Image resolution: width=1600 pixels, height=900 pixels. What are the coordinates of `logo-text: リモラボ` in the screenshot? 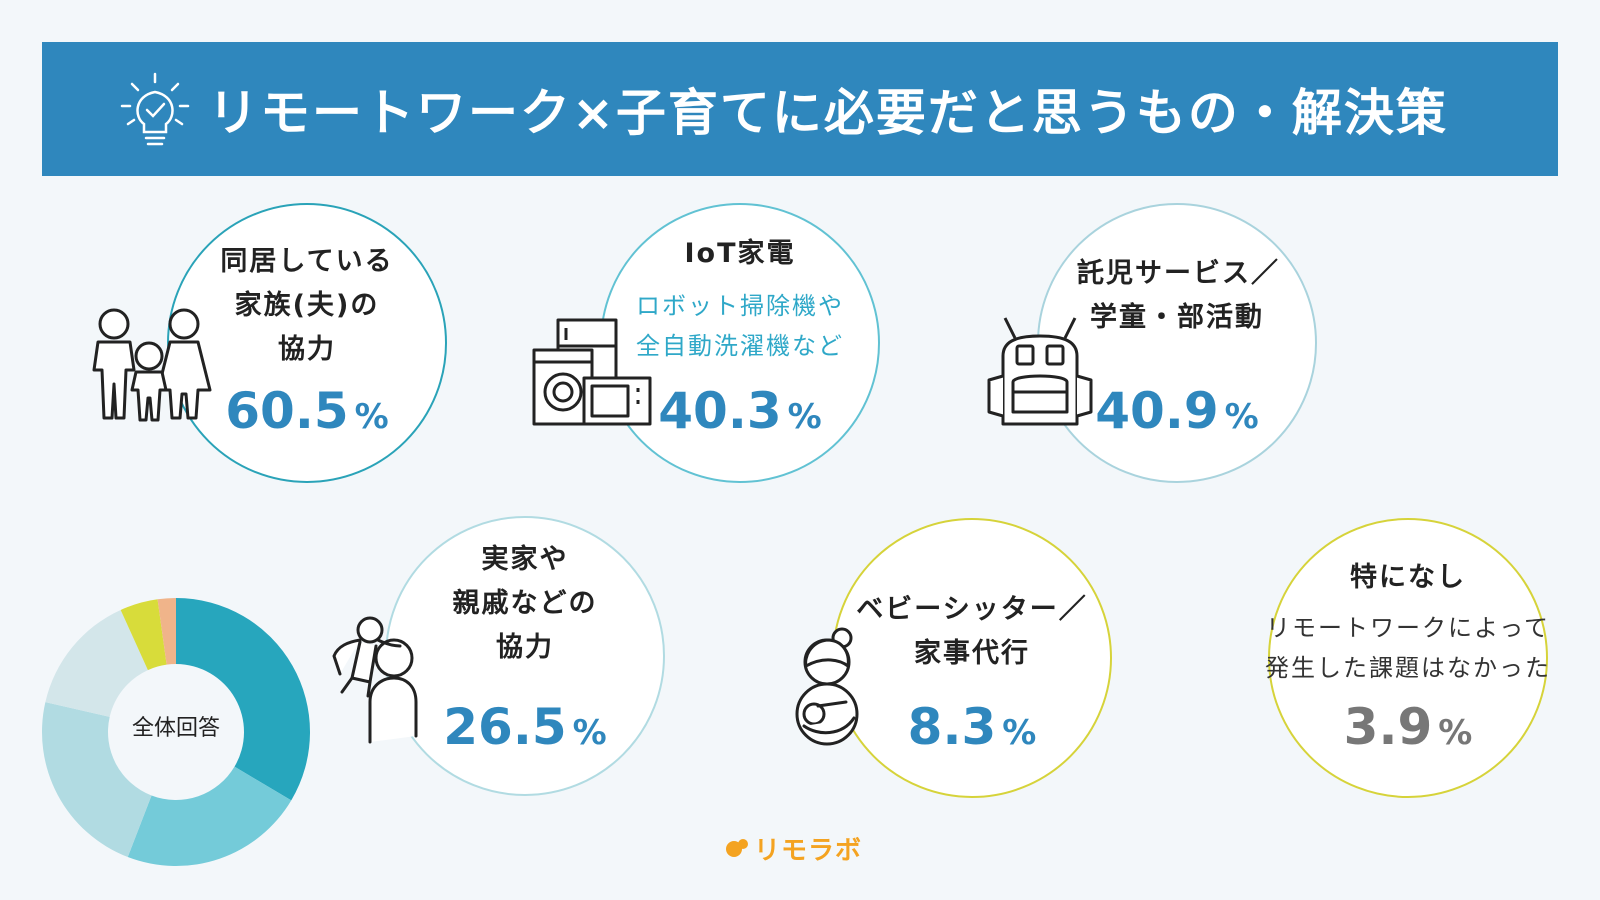 It's located at (808, 851).